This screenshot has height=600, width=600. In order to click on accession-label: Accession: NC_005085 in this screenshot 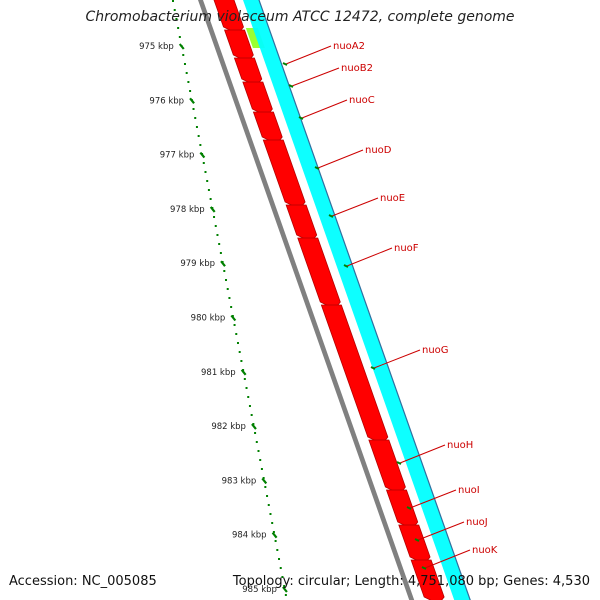, I will do `click(83, 581)`.